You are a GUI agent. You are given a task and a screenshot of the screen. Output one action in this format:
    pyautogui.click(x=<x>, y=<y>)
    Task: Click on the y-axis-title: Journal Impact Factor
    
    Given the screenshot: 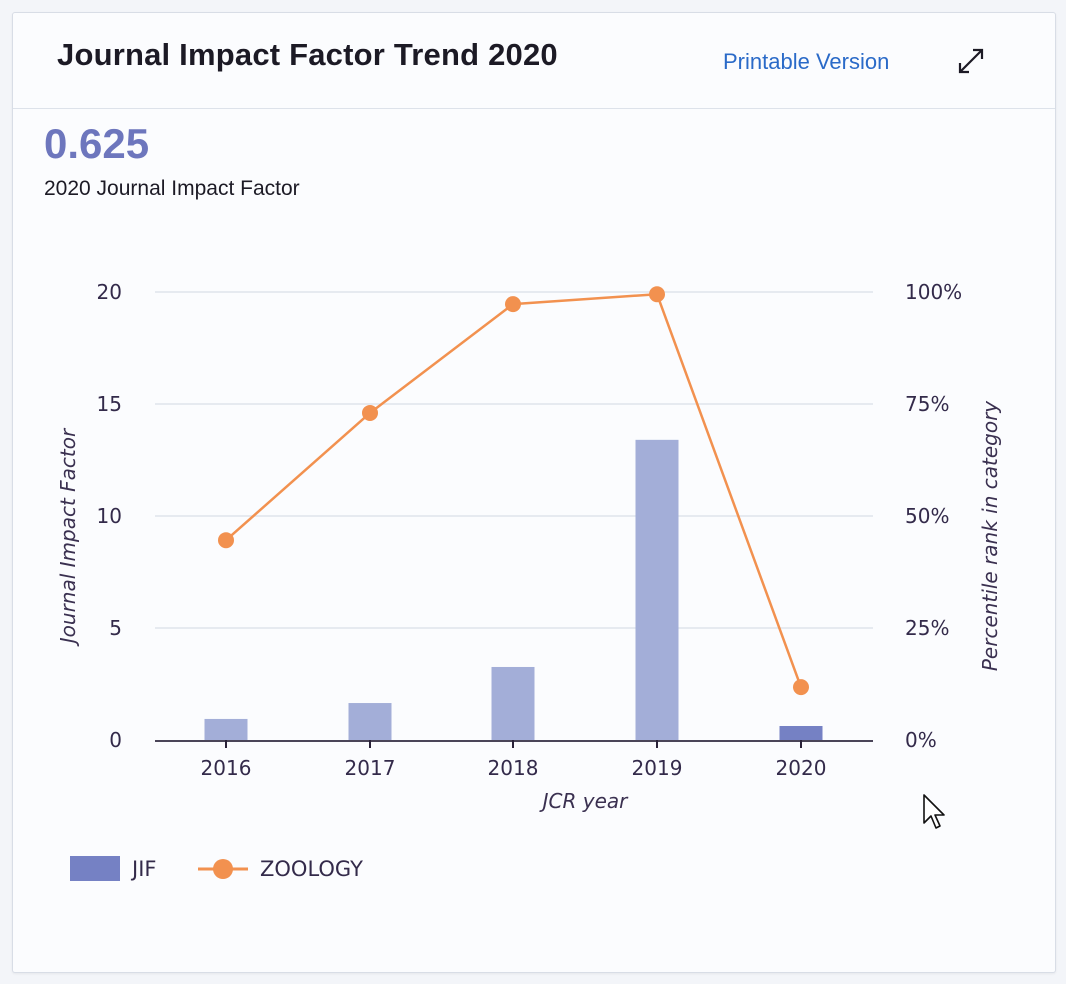 What is the action you would take?
    pyautogui.click(x=68, y=537)
    